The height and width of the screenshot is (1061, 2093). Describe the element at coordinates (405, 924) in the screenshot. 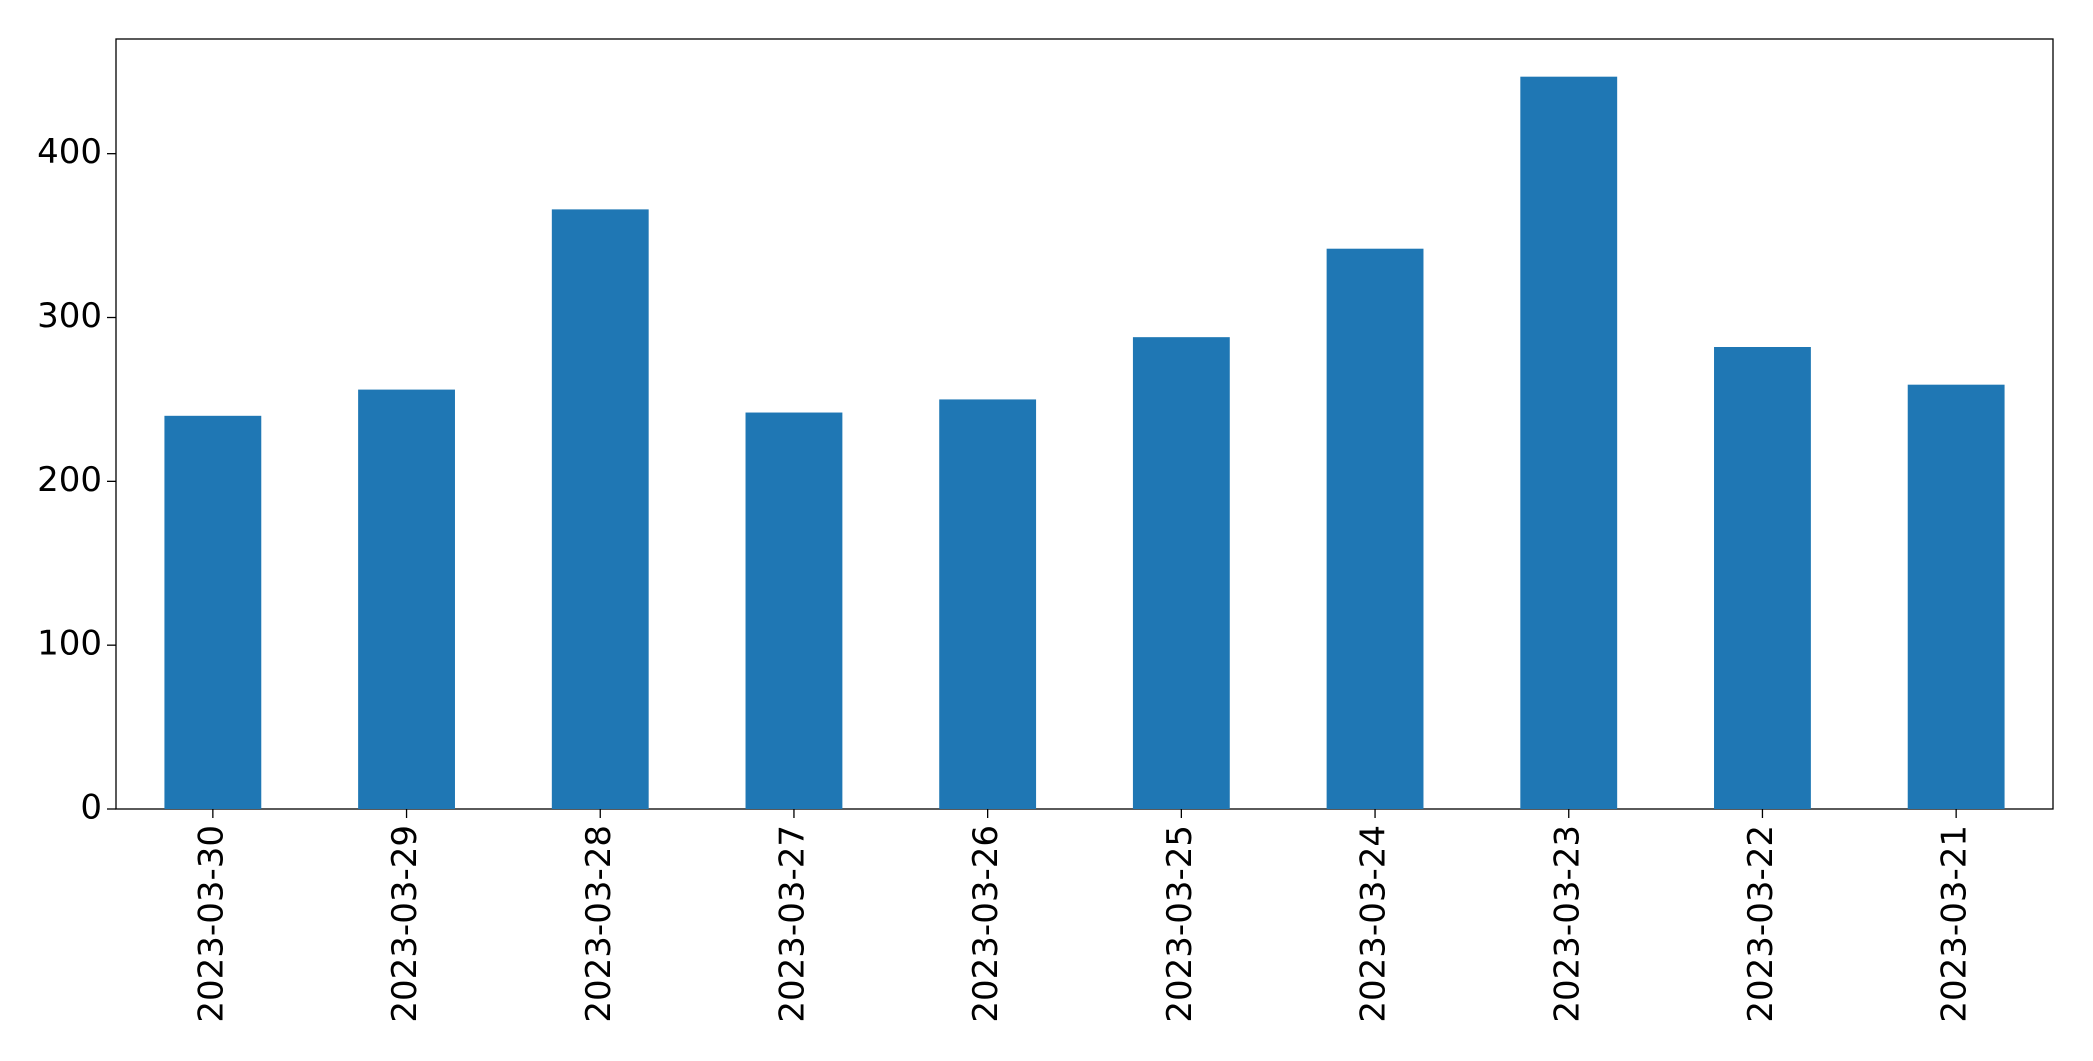

I see `x-tick-label: 2023-03-29` at that location.